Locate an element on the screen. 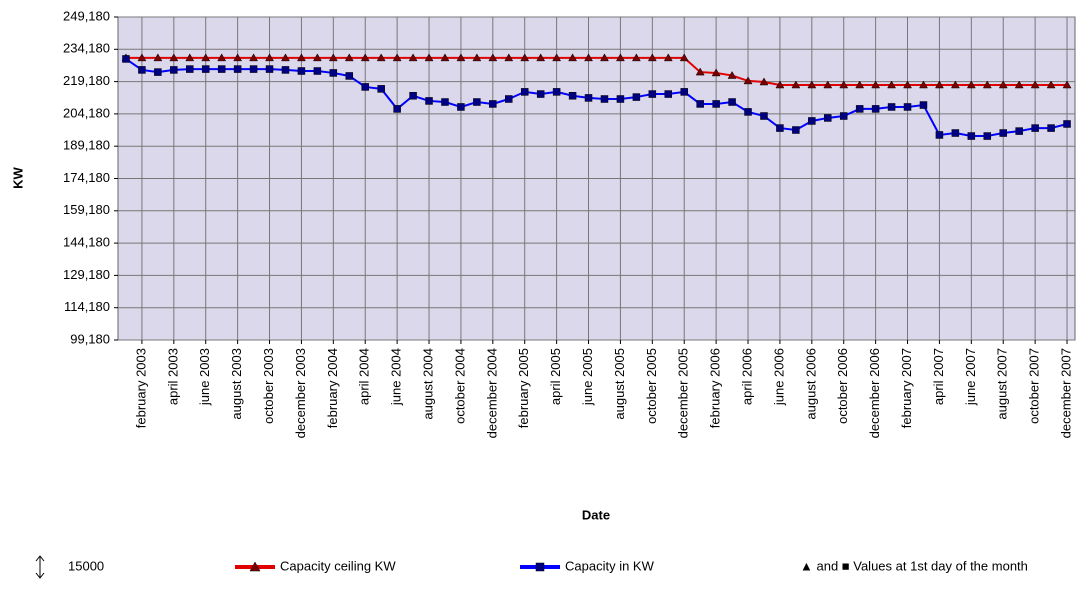 Image resolution: width=1083 pixels, height=607 pixels. x-tick-label: february 2003 is located at coordinates (140, 388).